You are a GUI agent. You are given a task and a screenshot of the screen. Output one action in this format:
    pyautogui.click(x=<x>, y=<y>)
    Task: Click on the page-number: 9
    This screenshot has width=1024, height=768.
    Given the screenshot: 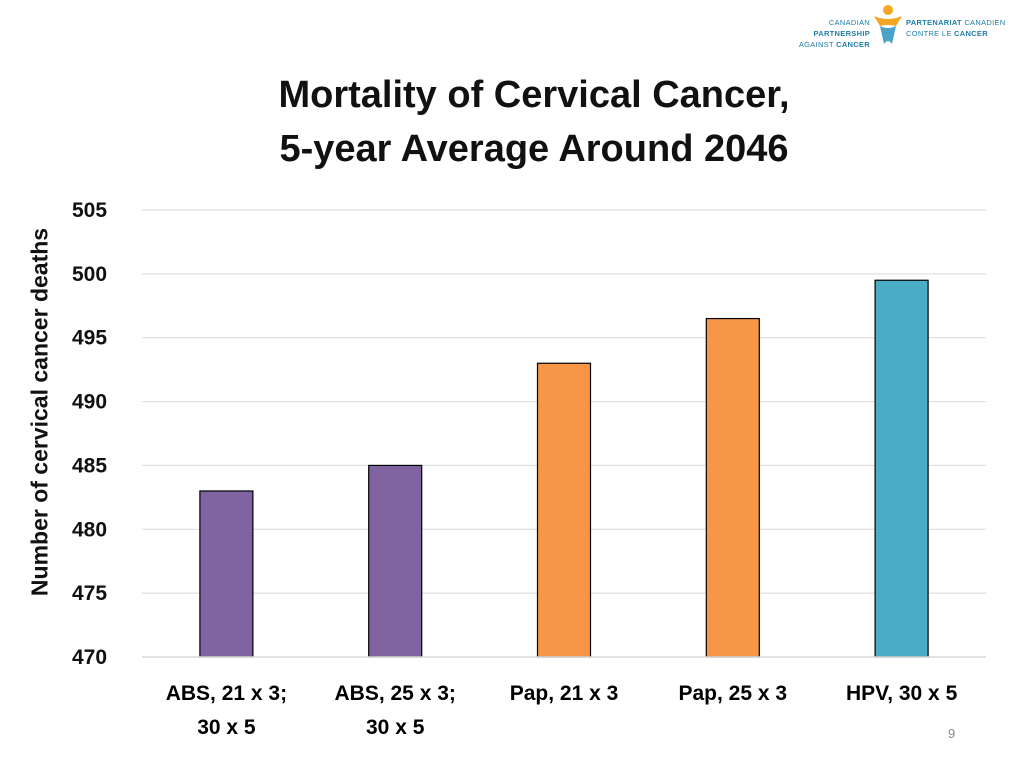 What is the action you would take?
    pyautogui.click(x=952, y=733)
    